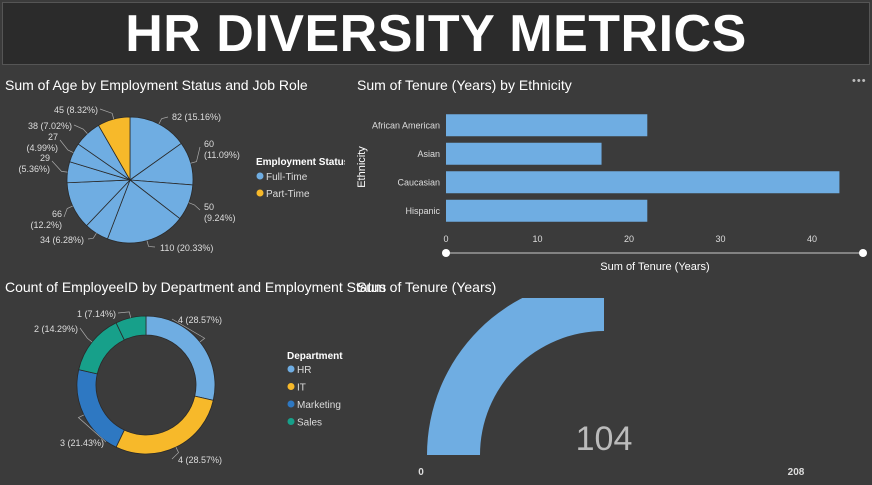 The image size is (872, 485). Describe the element at coordinates (304, 370) in the screenshot. I see `donut-legend-item: HR` at that location.